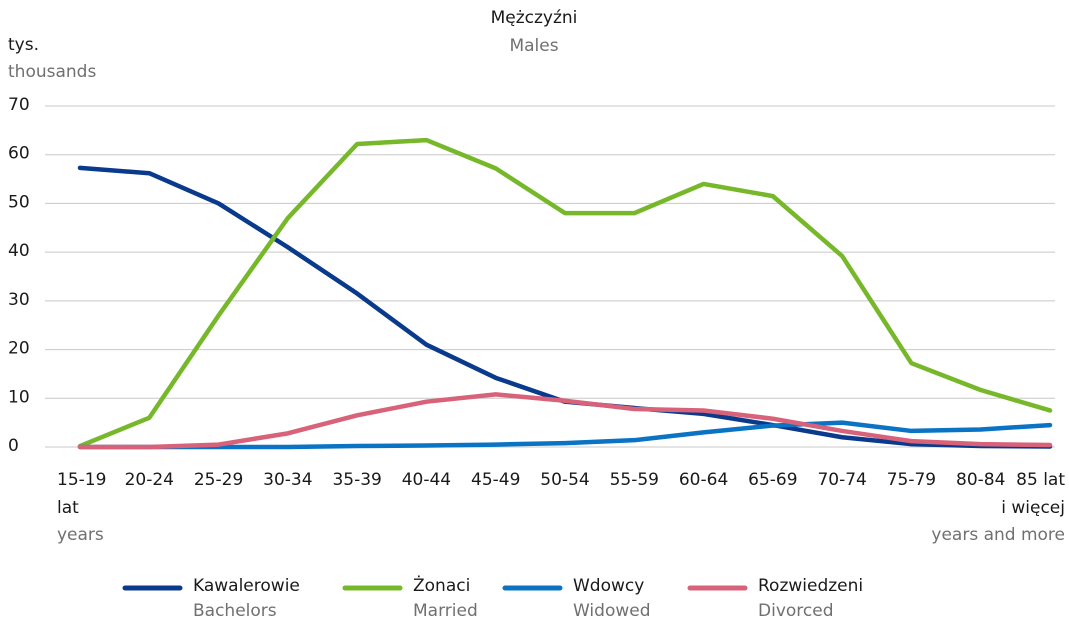 This screenshot has height=619, width=1069. Describe the element at coordinates (19, 202) in the screenshot. I see `y-tick-label: 50` at that location.